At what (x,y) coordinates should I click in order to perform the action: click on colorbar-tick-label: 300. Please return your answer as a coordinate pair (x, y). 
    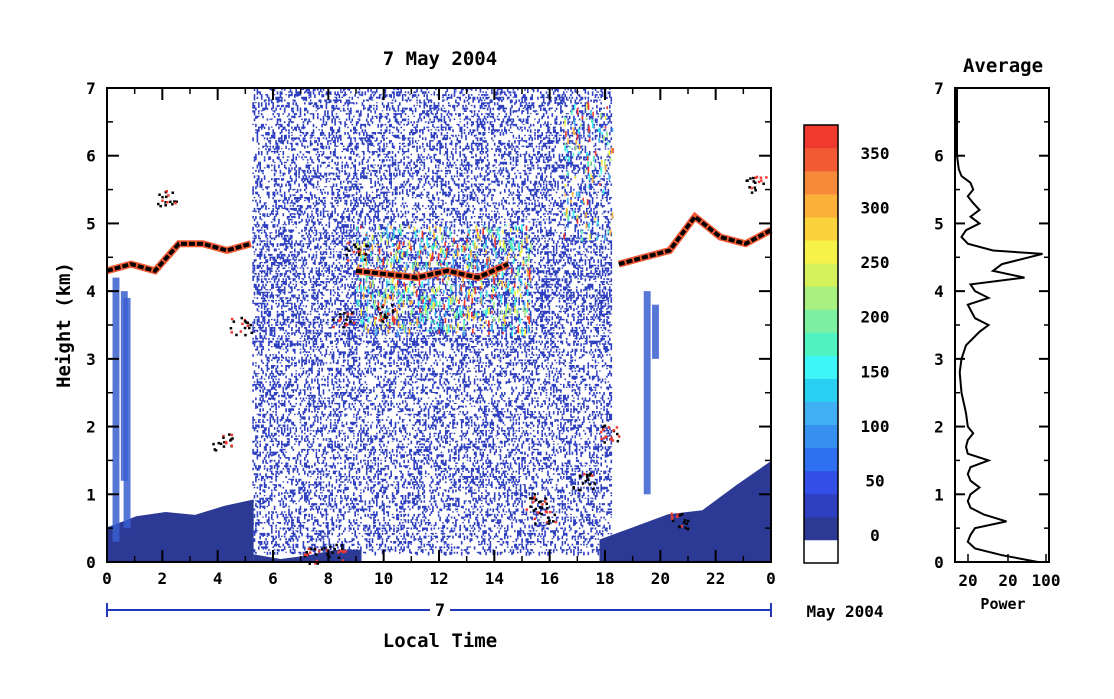
    Looking at the image, I should click on (875, 208).